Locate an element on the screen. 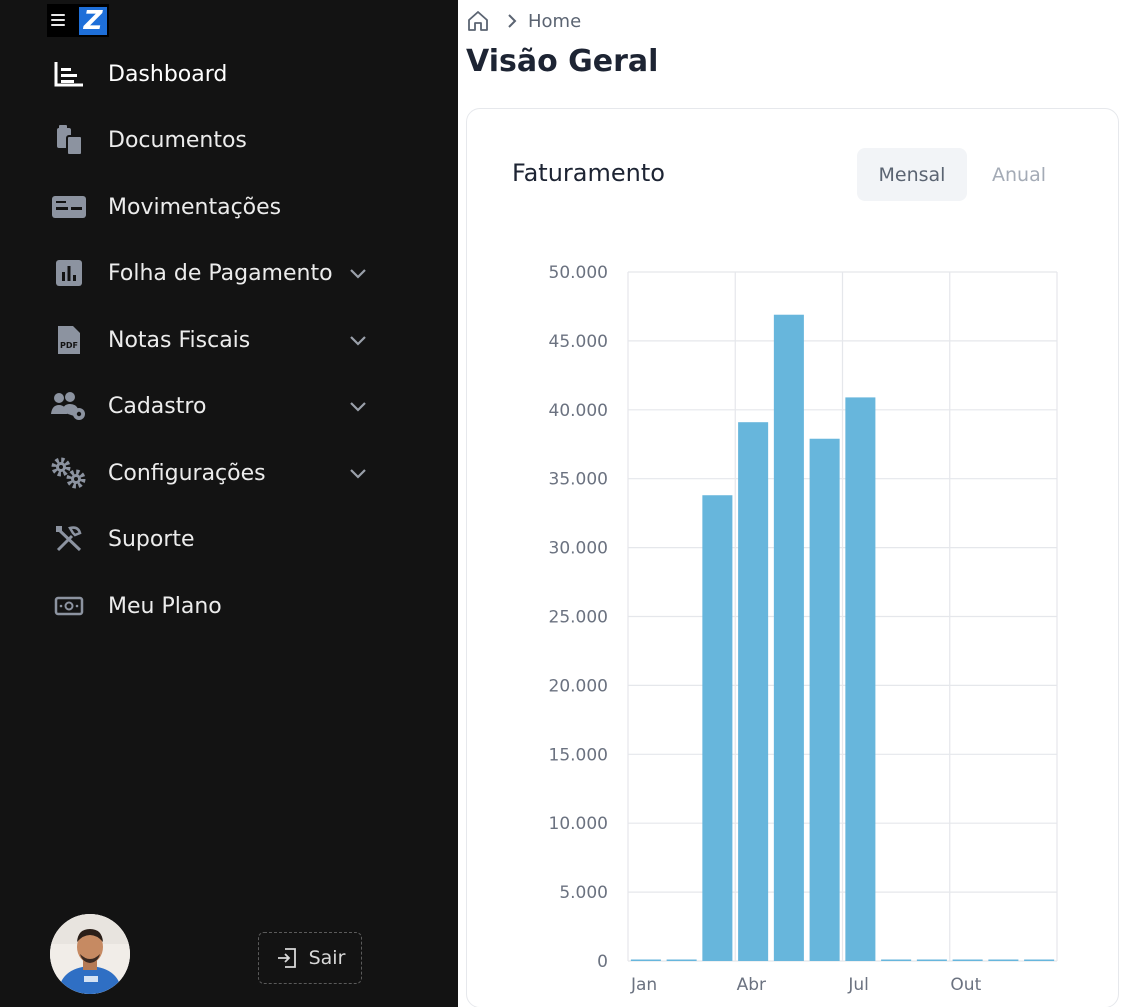  payroll-chart-icon is located at coordinates (69, 273).